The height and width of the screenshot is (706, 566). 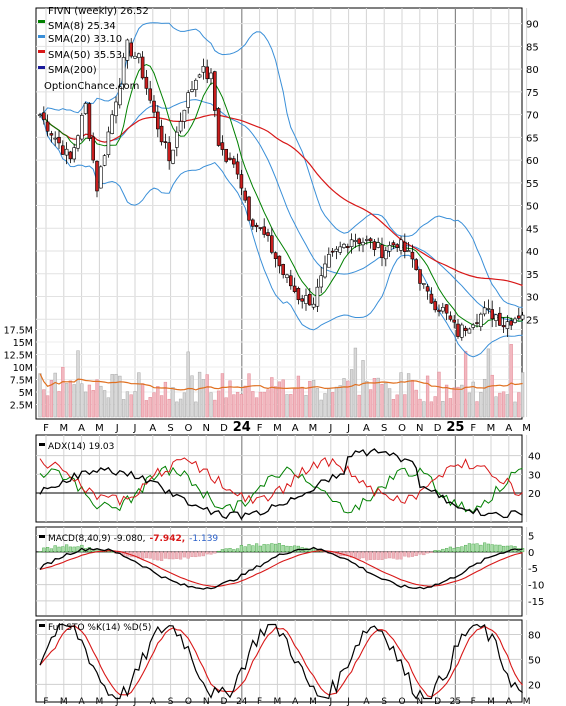 I want to click on price-y-tick-label: 75, so click(x=532, y=93).